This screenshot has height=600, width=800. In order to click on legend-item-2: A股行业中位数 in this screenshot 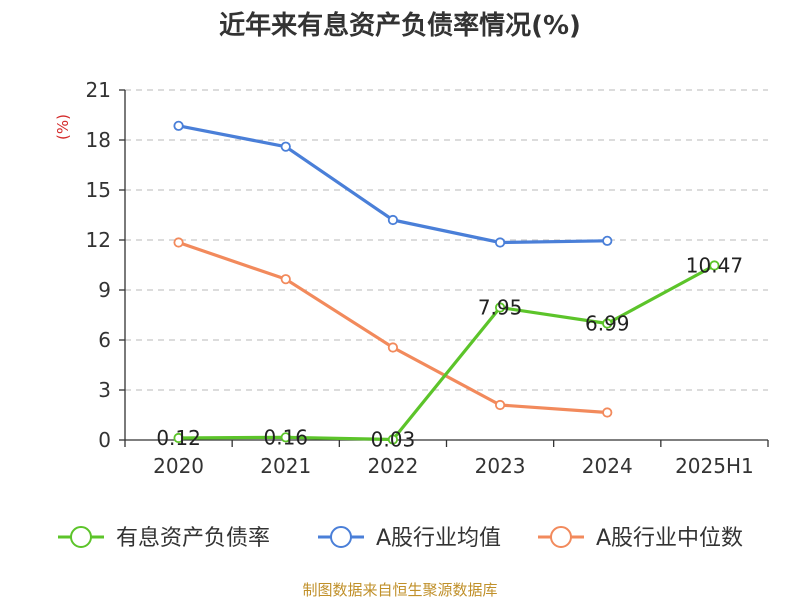, I will do `click(640, 538)`.